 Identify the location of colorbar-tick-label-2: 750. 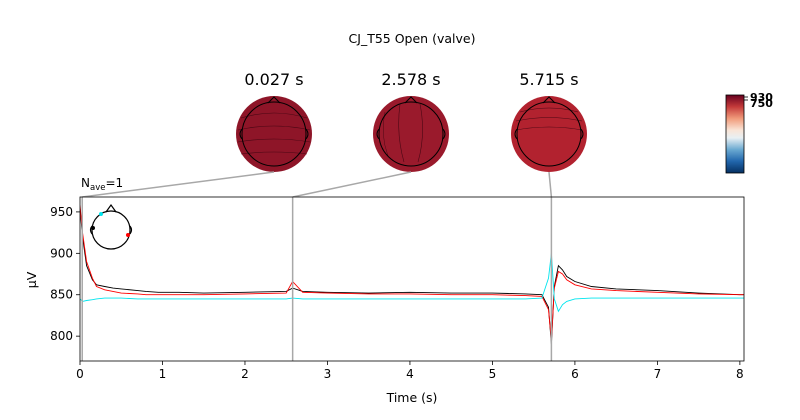
(761, 103).